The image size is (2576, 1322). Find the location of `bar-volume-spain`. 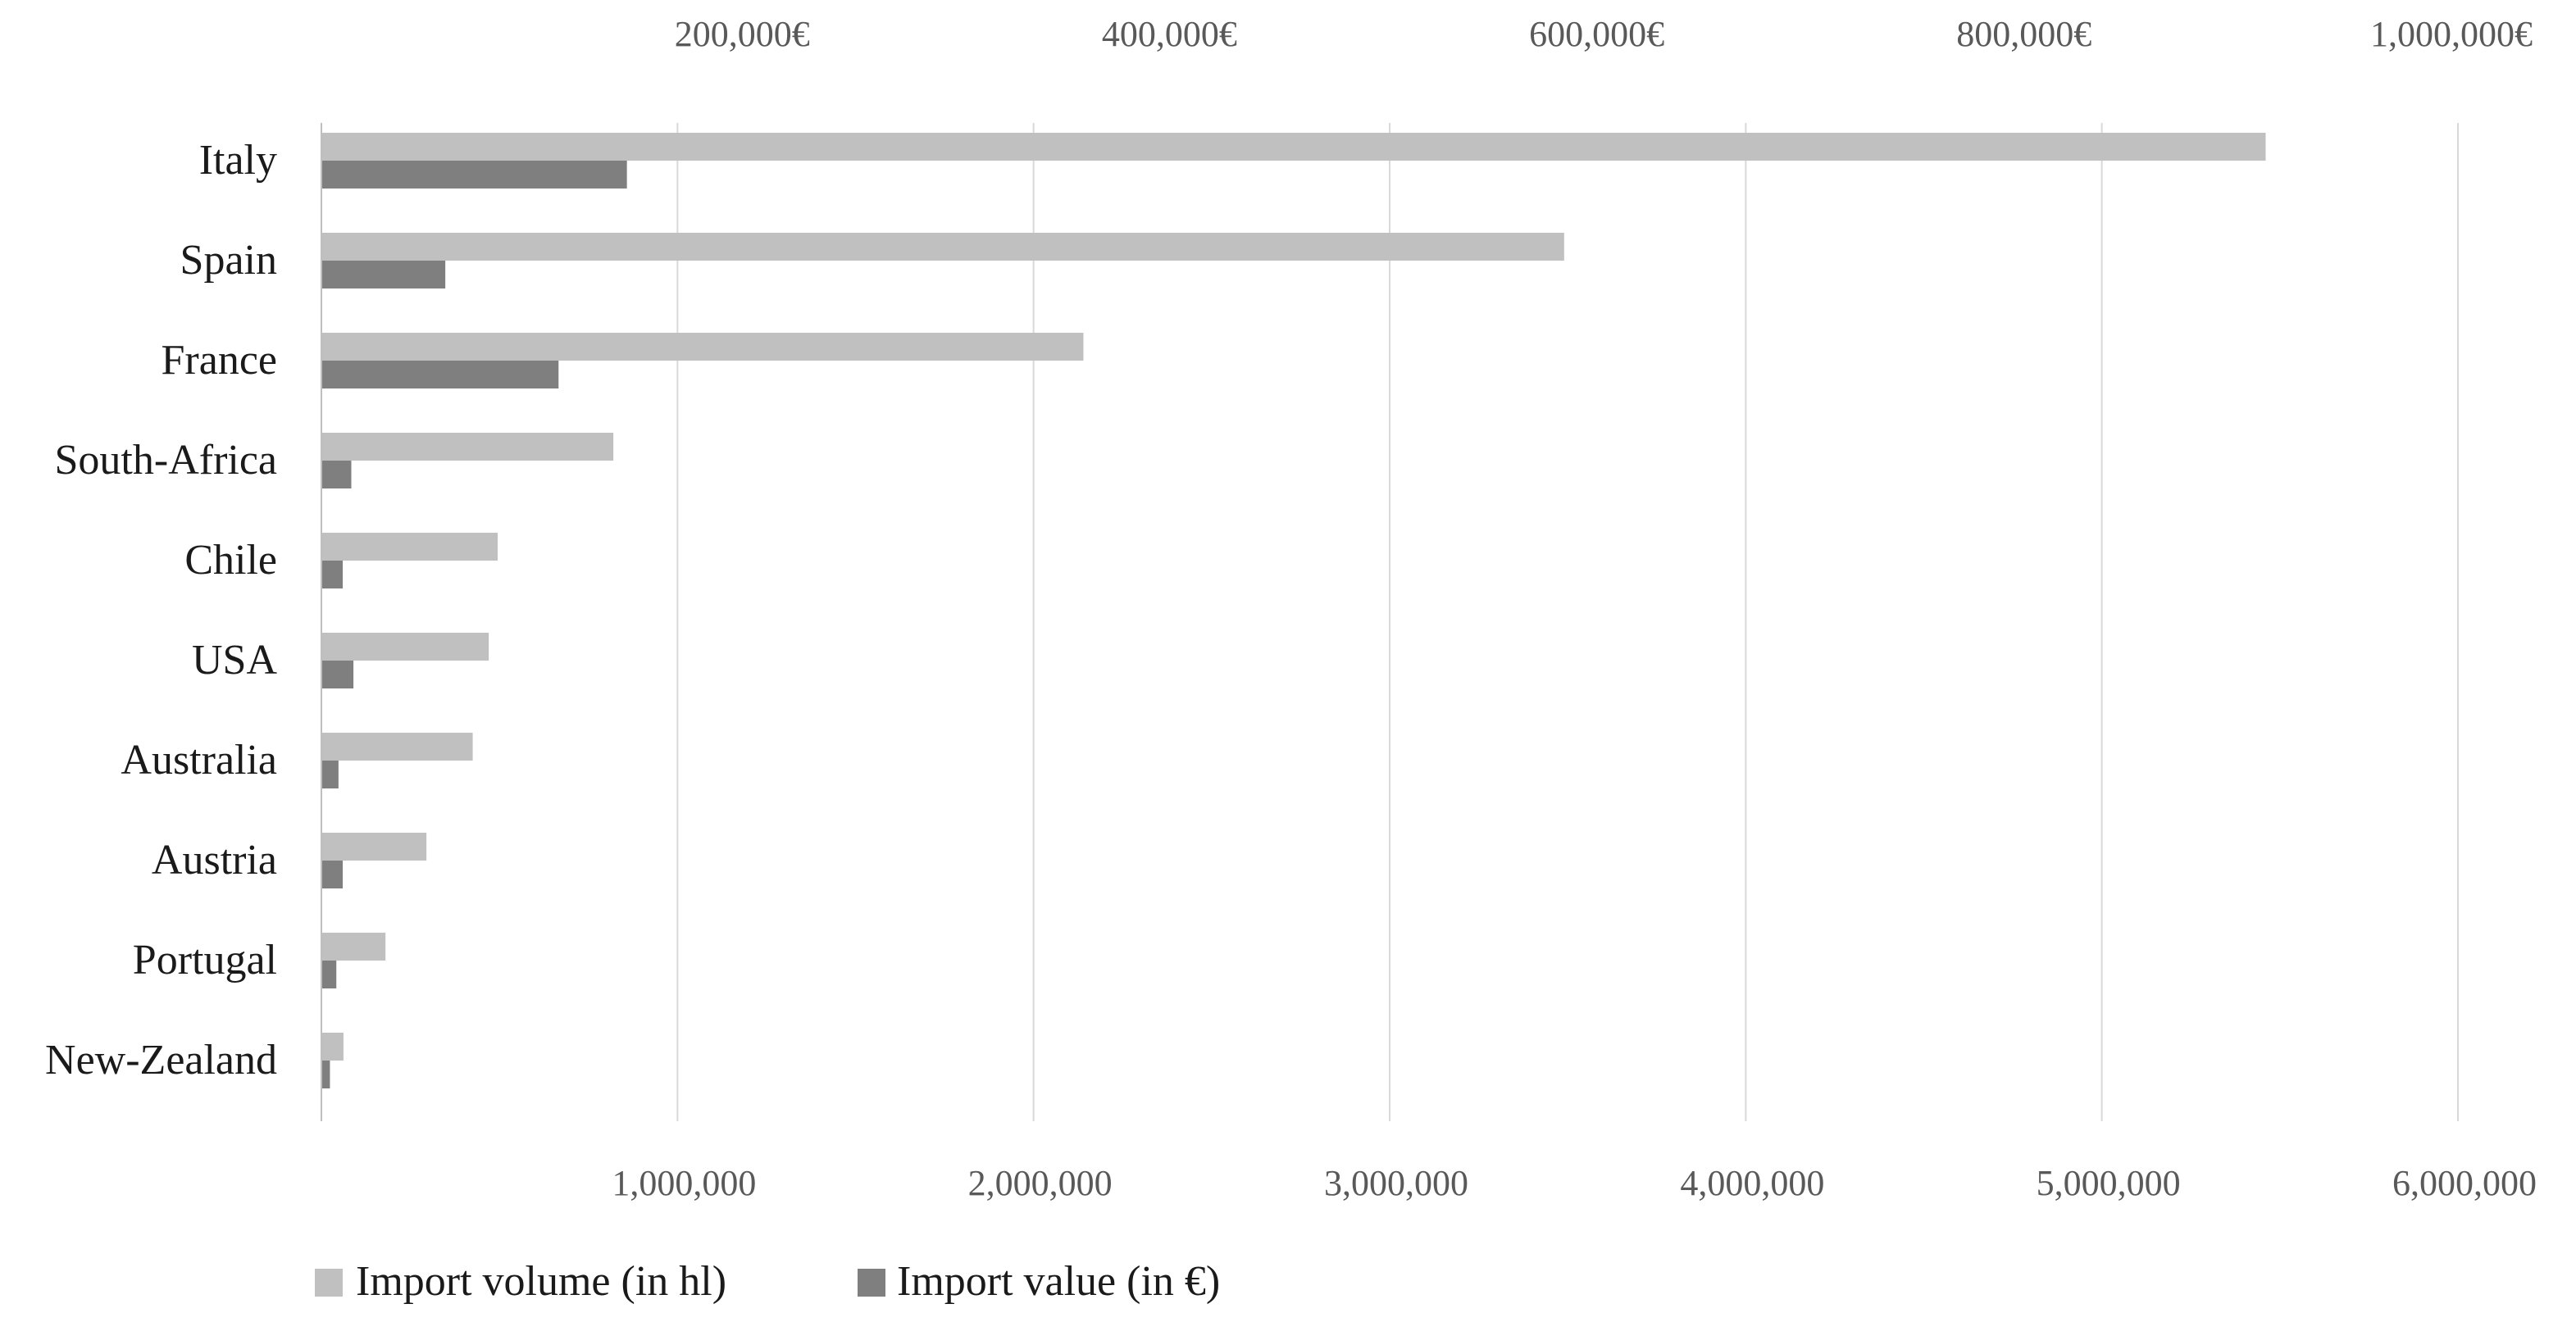

bar-volume-spain is located at coordinates (942, 247).